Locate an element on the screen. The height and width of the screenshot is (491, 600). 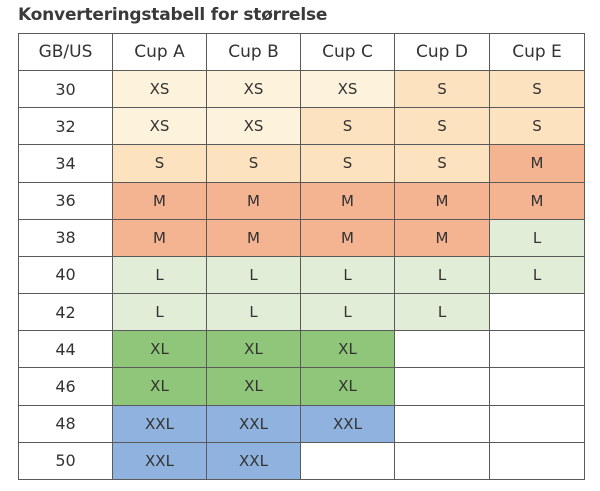
band-size-cell: 34 is located at coordinates (65, 163).